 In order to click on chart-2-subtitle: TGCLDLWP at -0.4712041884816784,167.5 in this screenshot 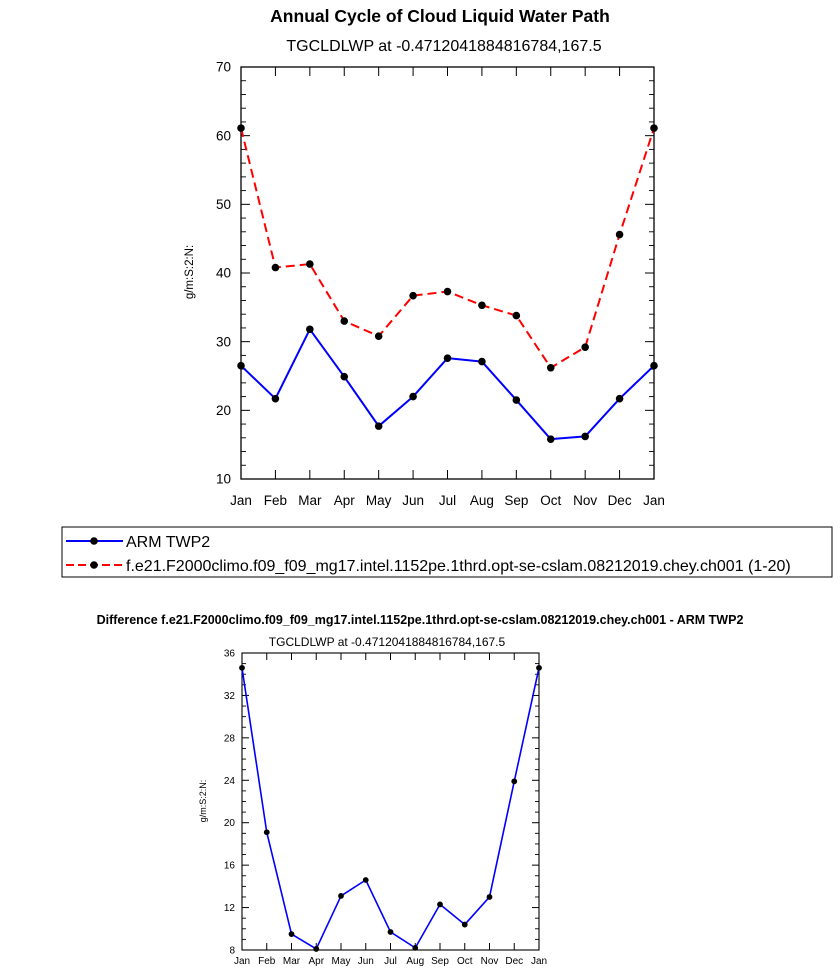, I will do `click(387, 642)`.